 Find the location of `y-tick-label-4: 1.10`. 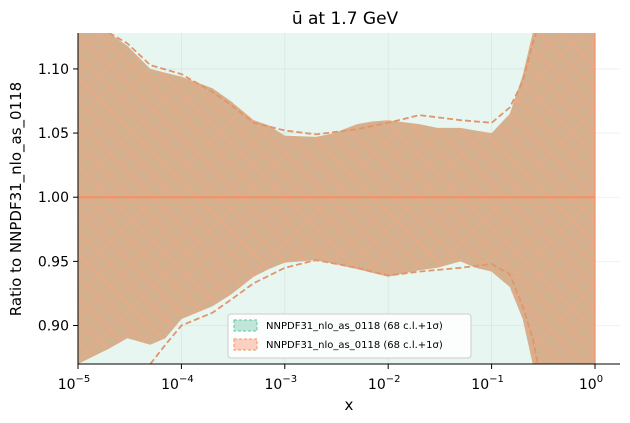

y-tick-label-4: 1.10 is located at coordinates (53, 70).